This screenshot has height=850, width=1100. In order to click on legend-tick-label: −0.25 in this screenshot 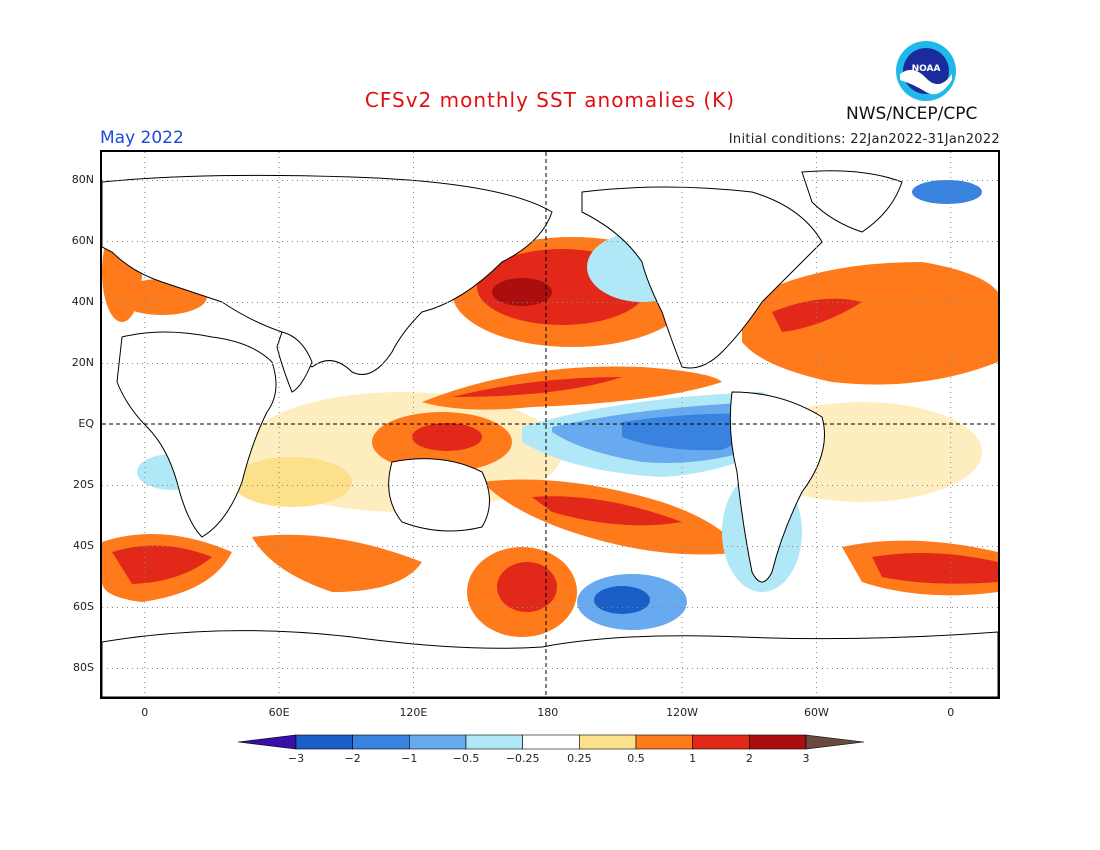, I will do `click(522, 758)`.